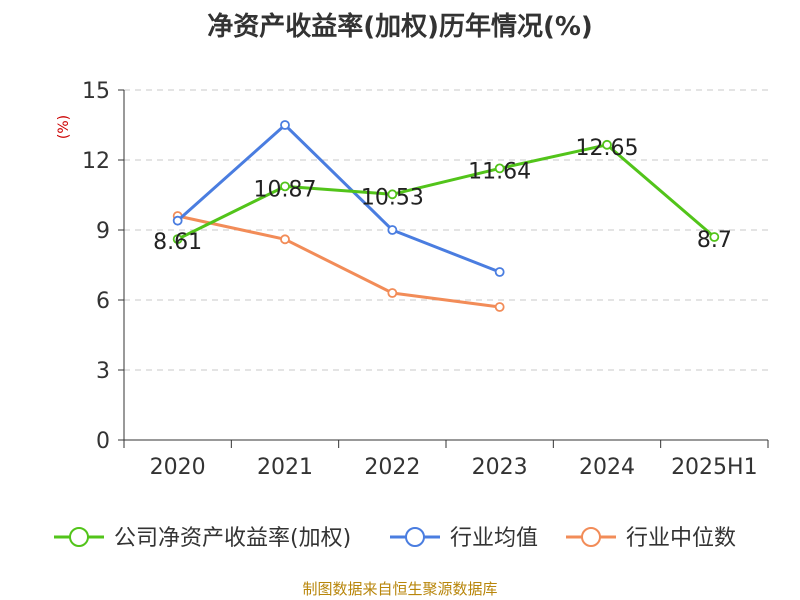 This screenshot has width=800, height=600. What do you see at coordinates (285, 467) in the screenshot?
I see `x-tick-label: 2021` at bounding box center [285, 467].